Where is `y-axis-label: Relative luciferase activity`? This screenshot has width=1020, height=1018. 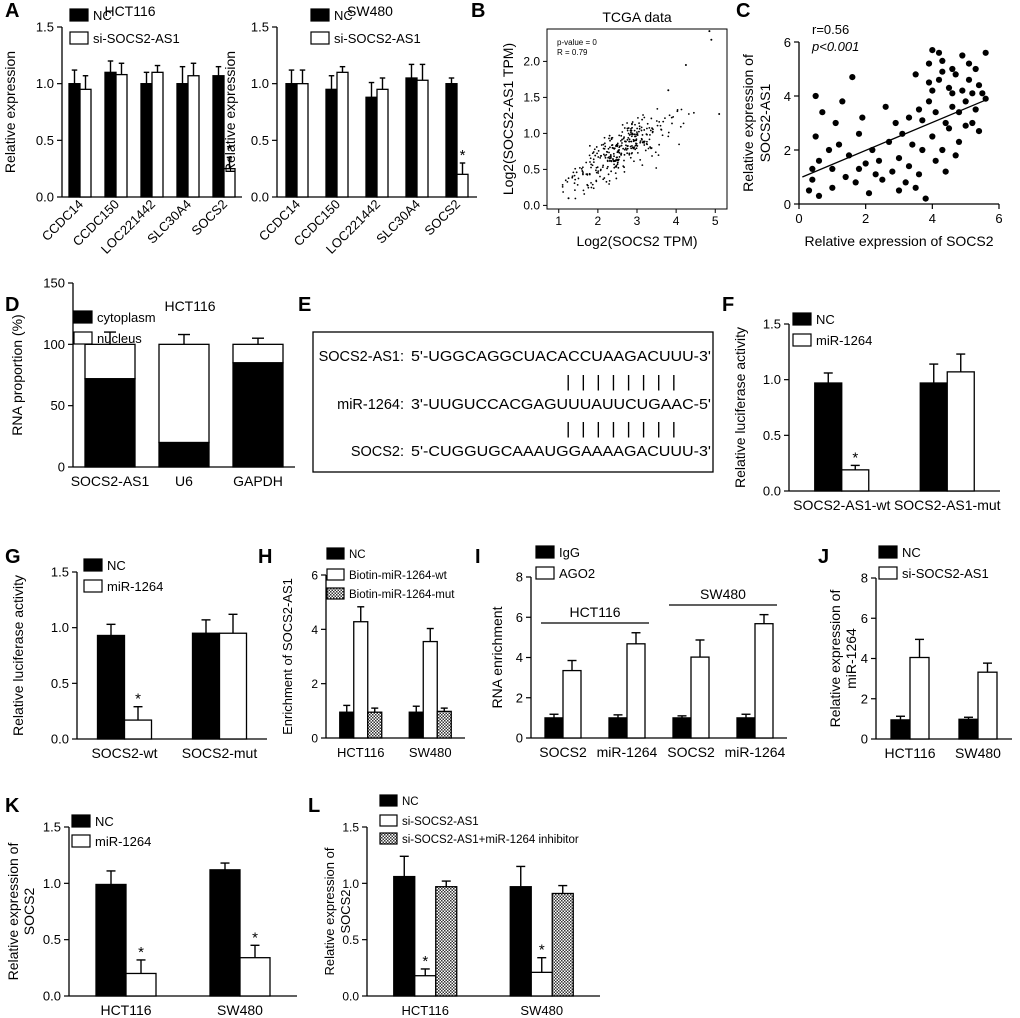 y-axis-label: Relative luciferase activity is located at coordinates (18, 655).